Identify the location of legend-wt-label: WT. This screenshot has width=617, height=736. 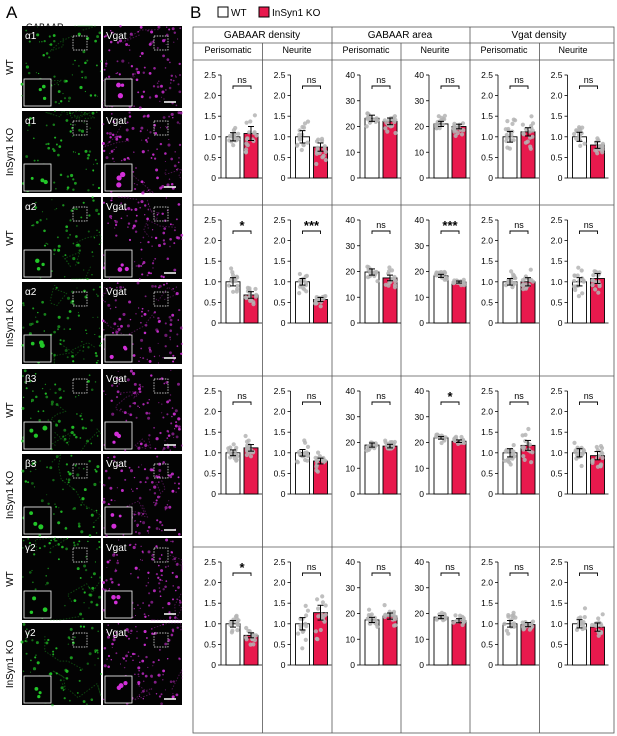
(239, 13).